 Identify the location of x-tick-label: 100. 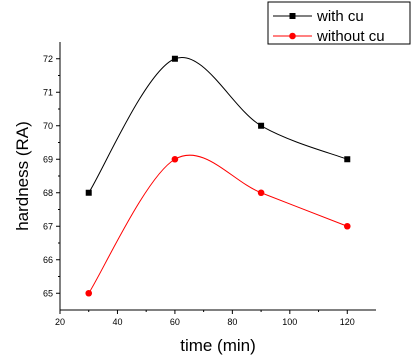
(289, 322).